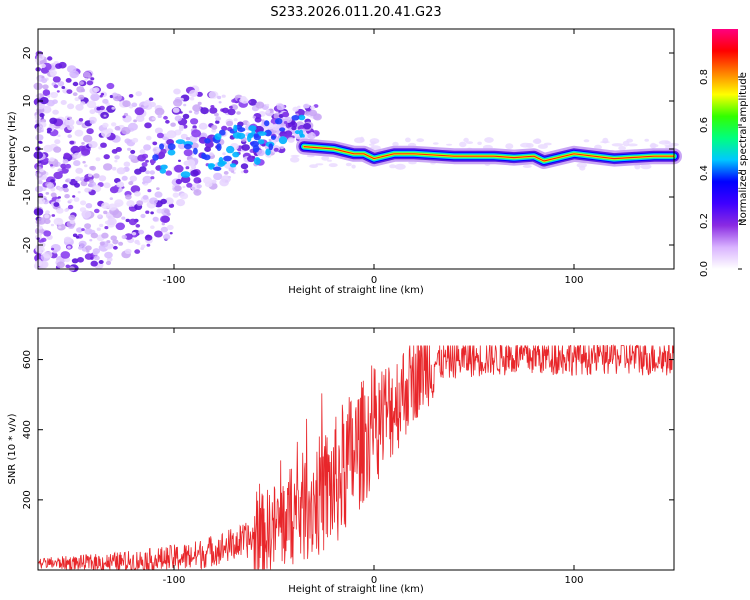  Describe the element at coordinates (743, 149) in the screenshot. I see `colorbar-label: Normalized spectral amplitude` at that location.